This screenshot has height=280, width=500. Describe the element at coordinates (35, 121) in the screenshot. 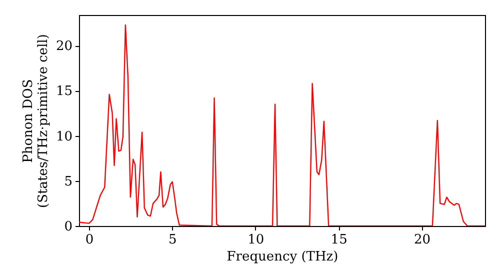

I see `y-axis-title: Phonon DOS (States/THz·primitive cell)` at that location.